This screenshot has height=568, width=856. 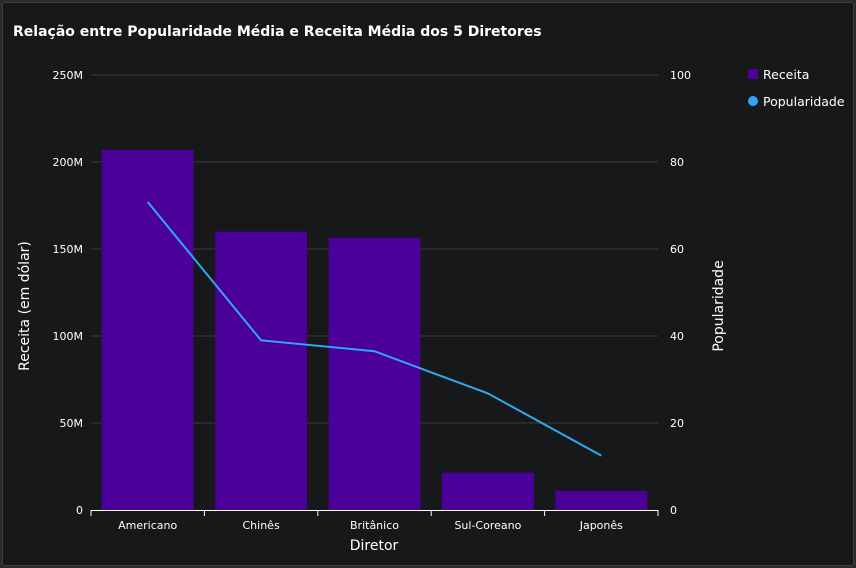 I want to click on y-tick-label: 200M, so click(x=68, y=162).